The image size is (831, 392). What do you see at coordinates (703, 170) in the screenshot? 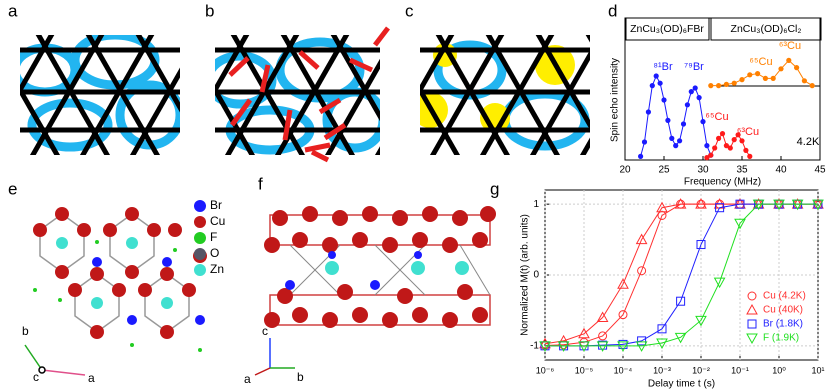
I see `x-tick-label: 30` at bounding box center [703, 170].